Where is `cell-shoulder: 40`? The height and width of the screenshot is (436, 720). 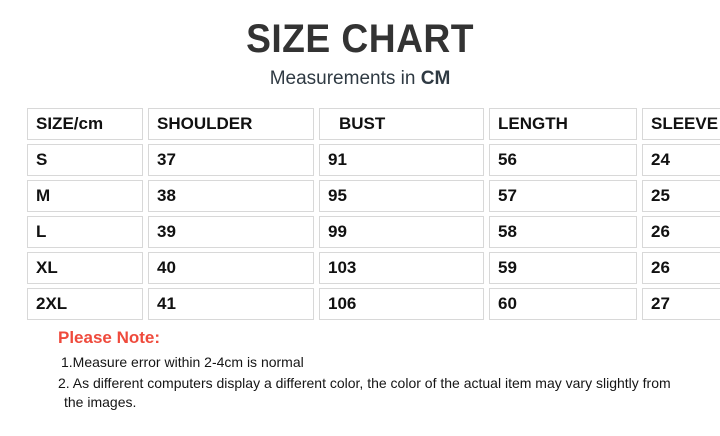 cell-shoulder: 40 is located at coordinates (231, 268).